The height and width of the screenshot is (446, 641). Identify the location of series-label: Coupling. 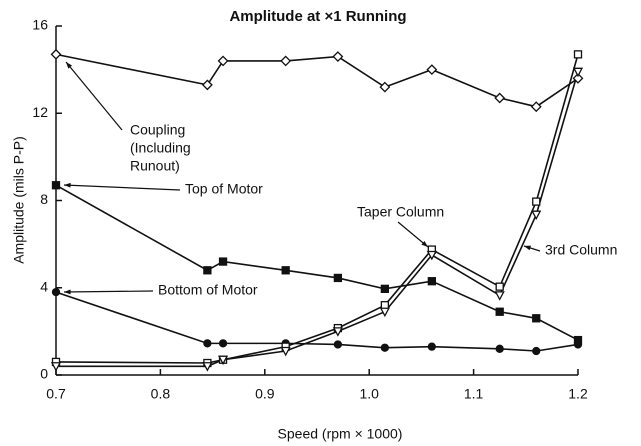
(157, 130).